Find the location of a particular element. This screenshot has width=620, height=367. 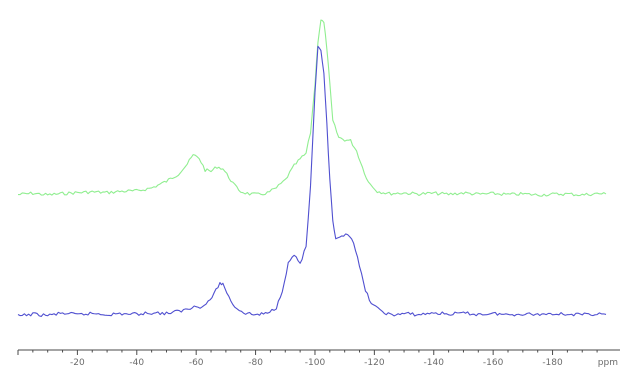

x-axis-unit-label: ppm is located at coordinates (608, 362).